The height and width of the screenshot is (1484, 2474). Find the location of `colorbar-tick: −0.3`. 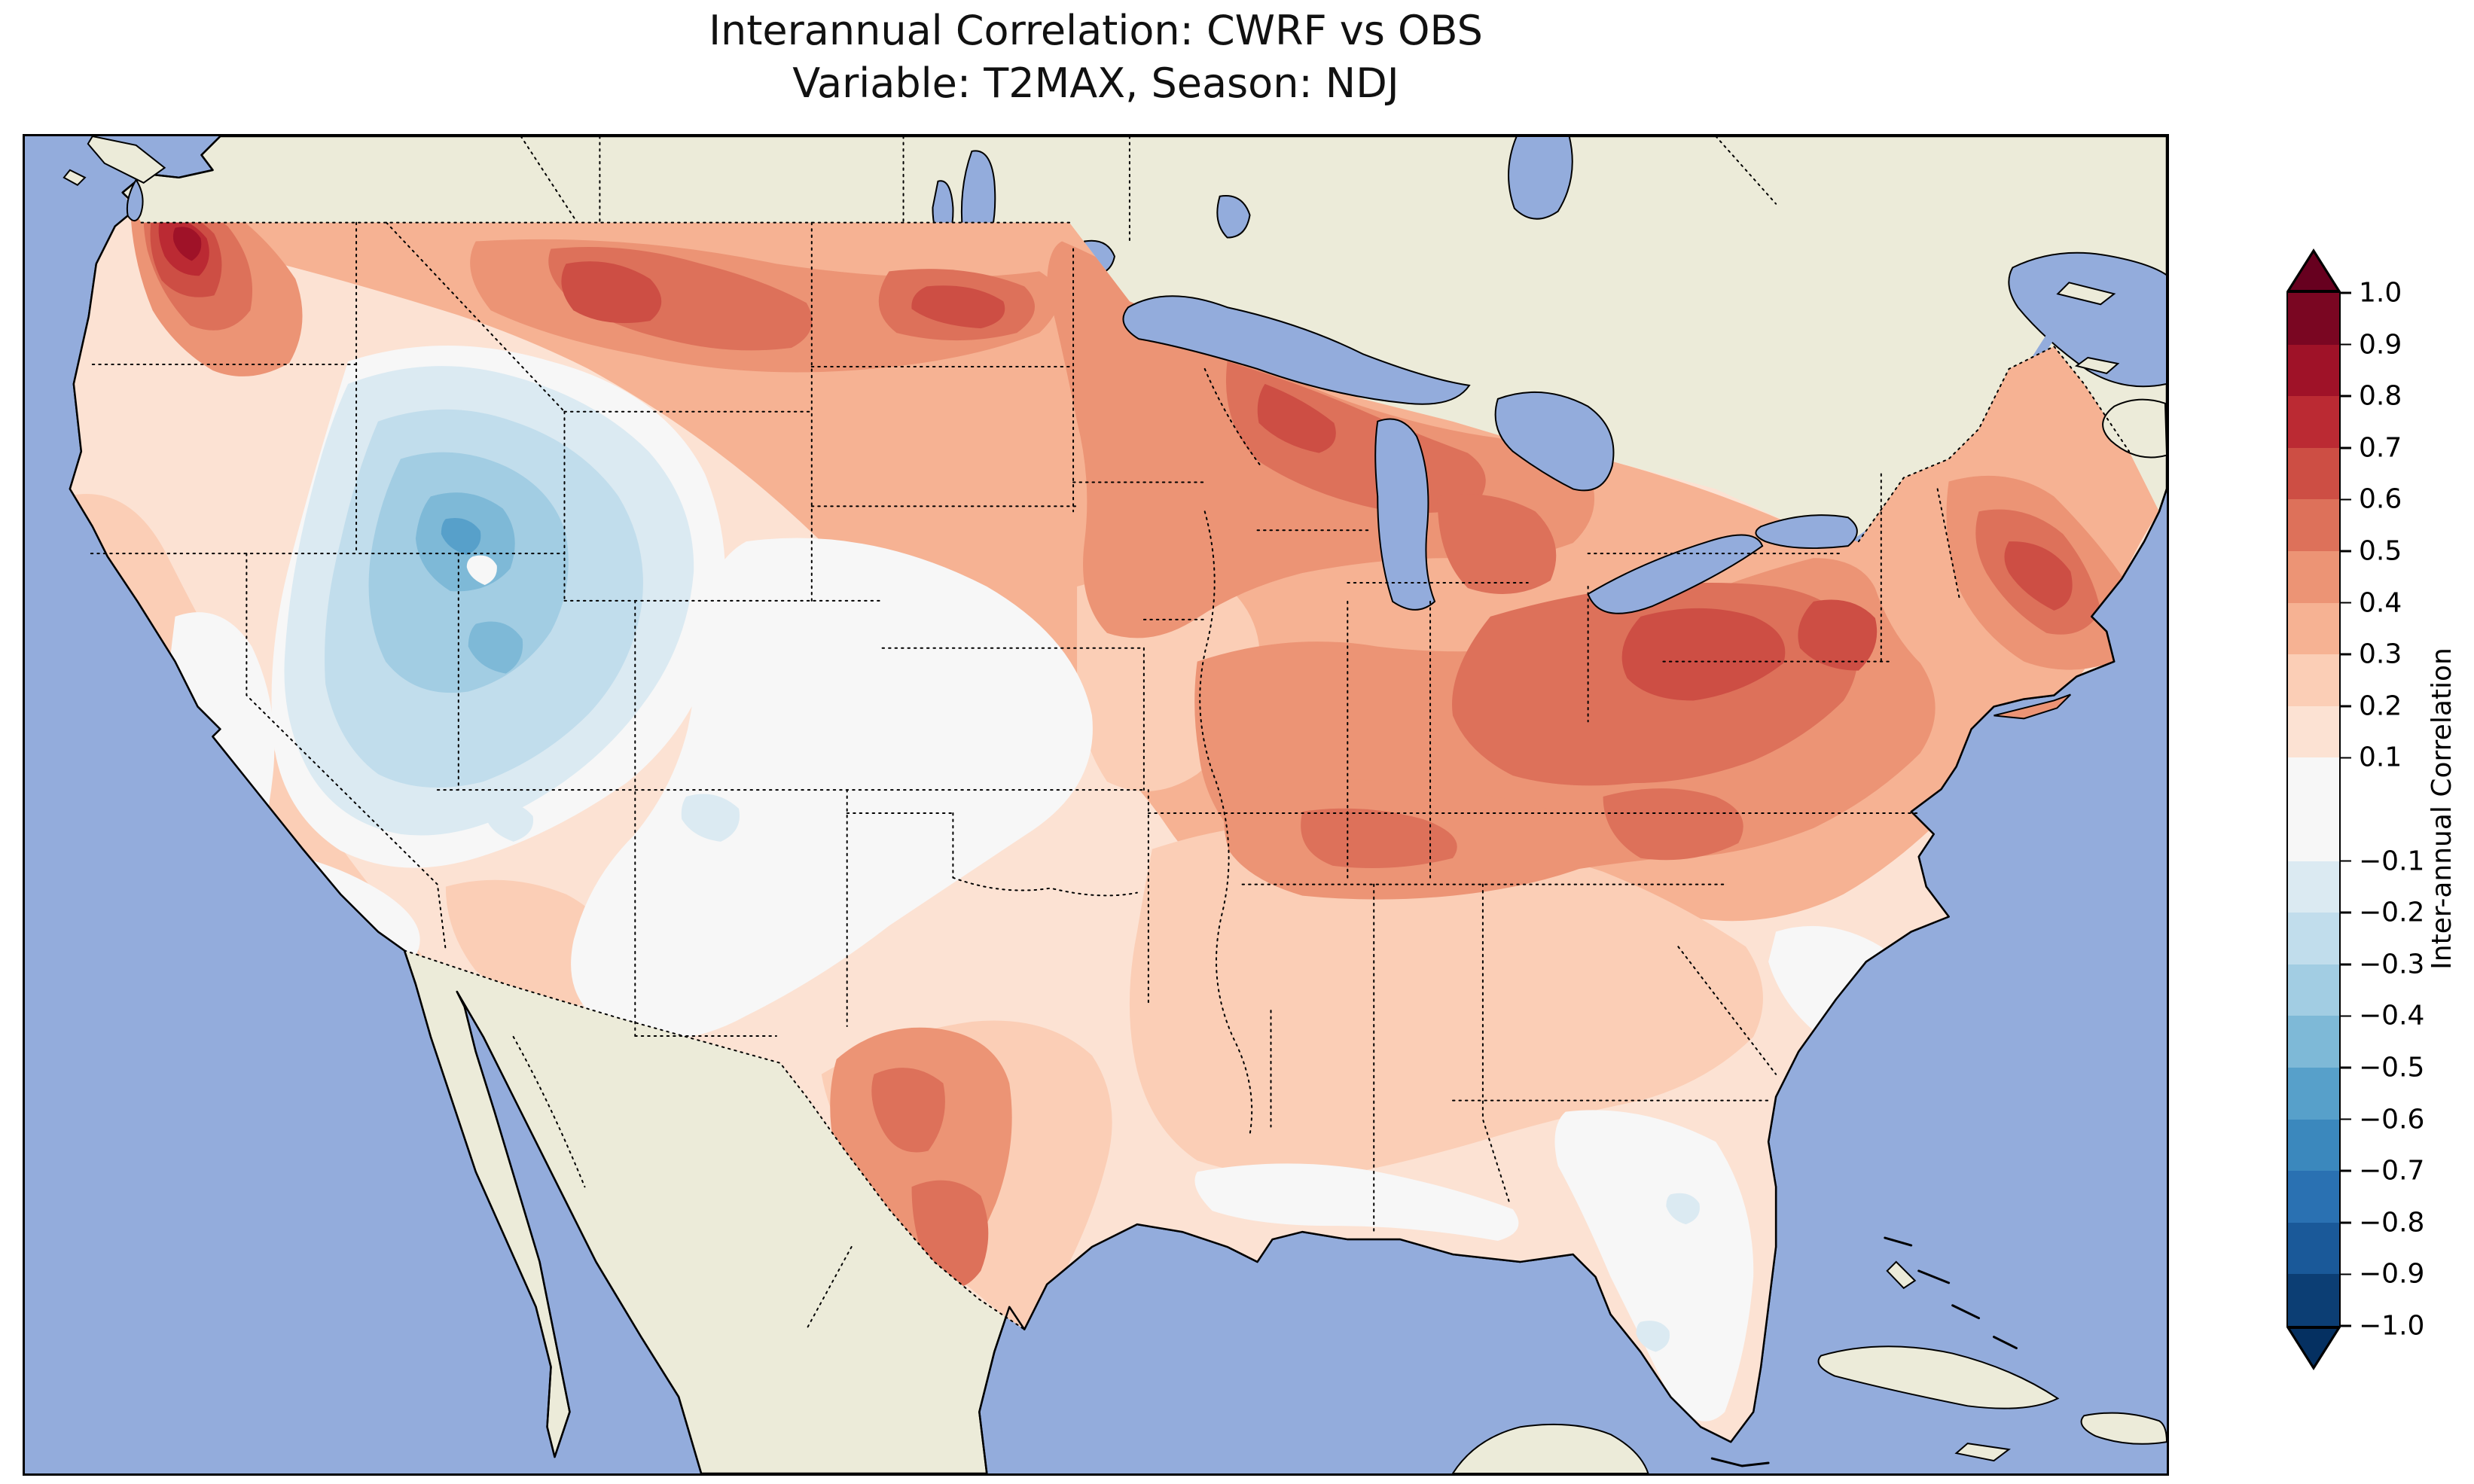

colorbar-tick: −0.3 is located at coordinates (2382, 964).